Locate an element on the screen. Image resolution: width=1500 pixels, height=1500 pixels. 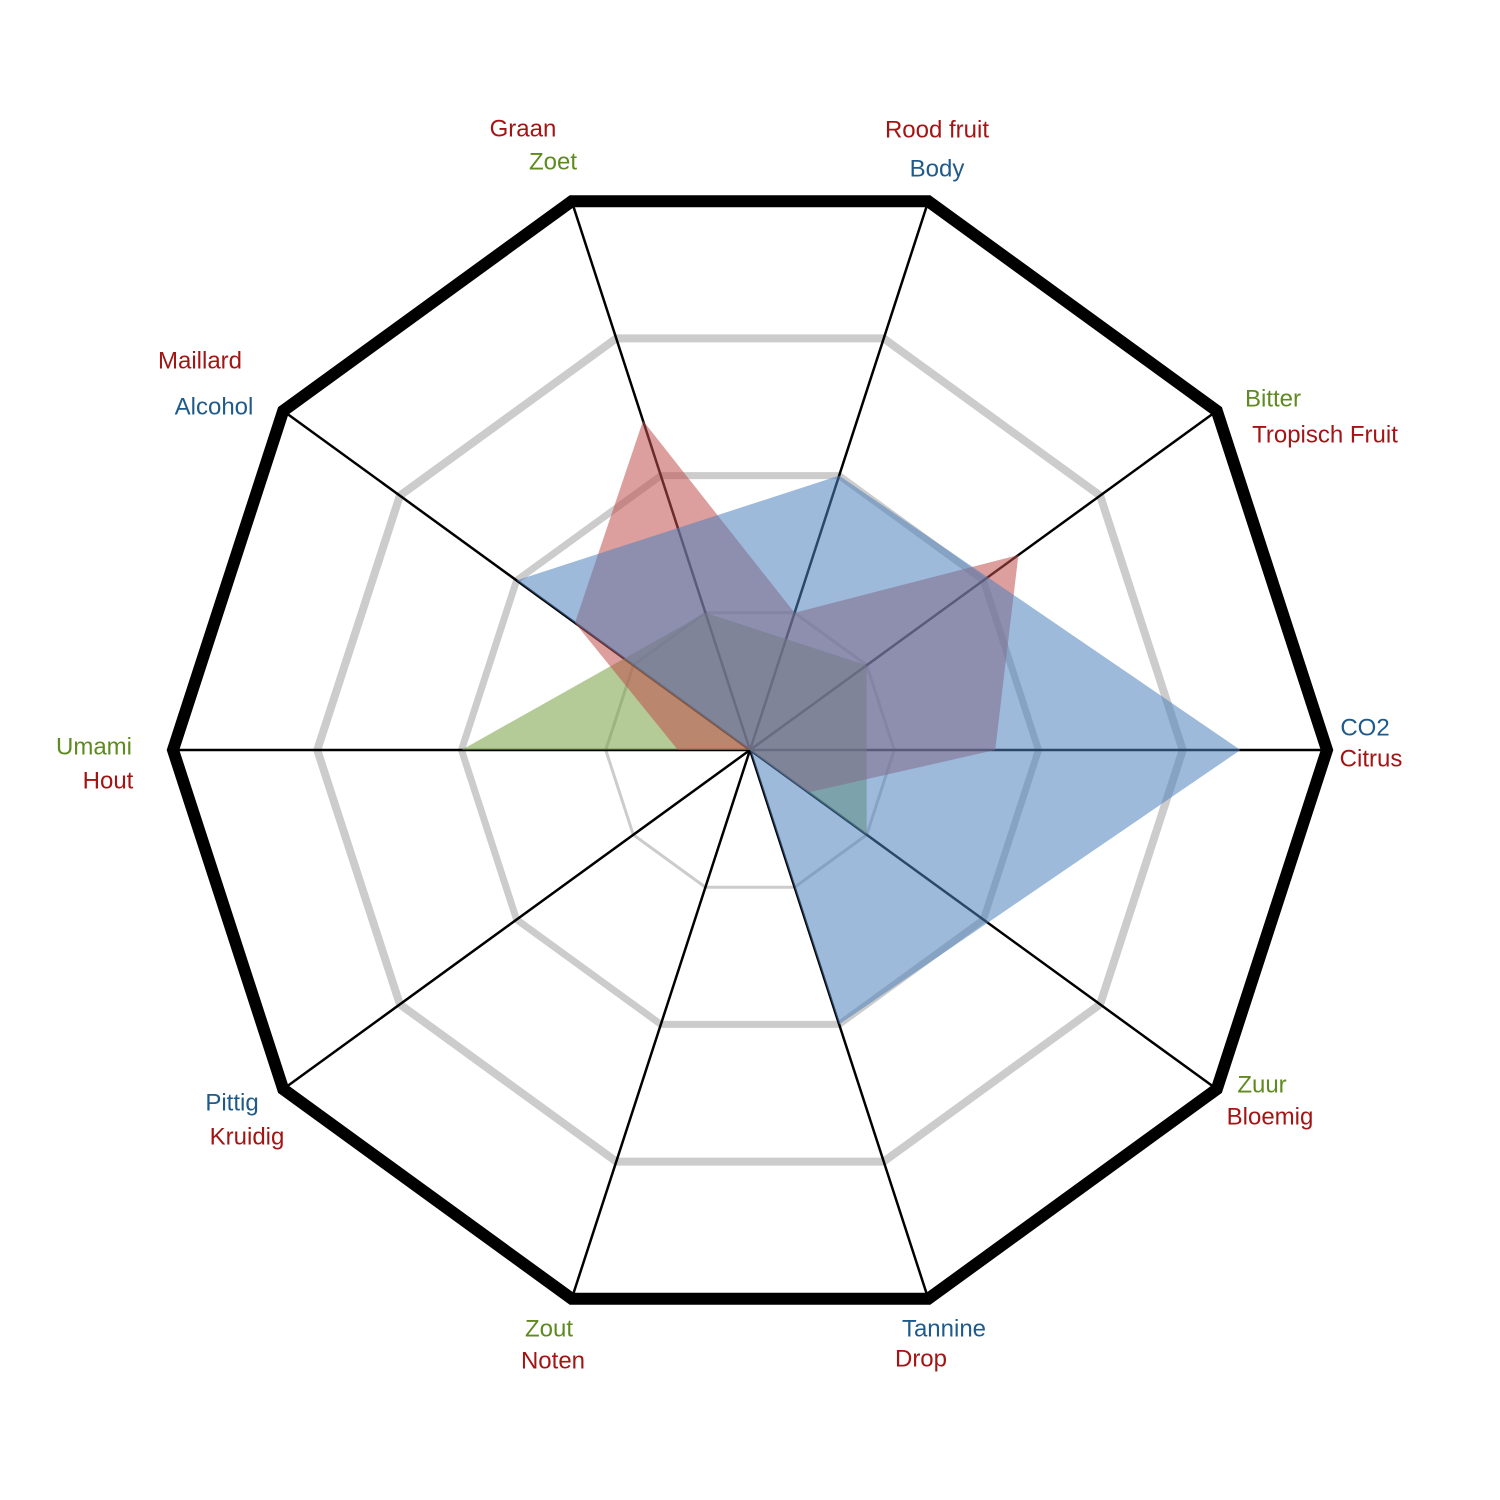
axis-label: Maillard is located at coordinates (200, 360).